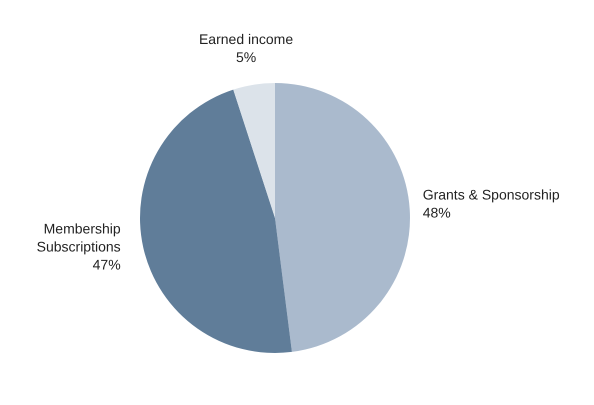 The width and height of the screenshot is (594, 405). I want to click on pie-slice, so click(254, 150).